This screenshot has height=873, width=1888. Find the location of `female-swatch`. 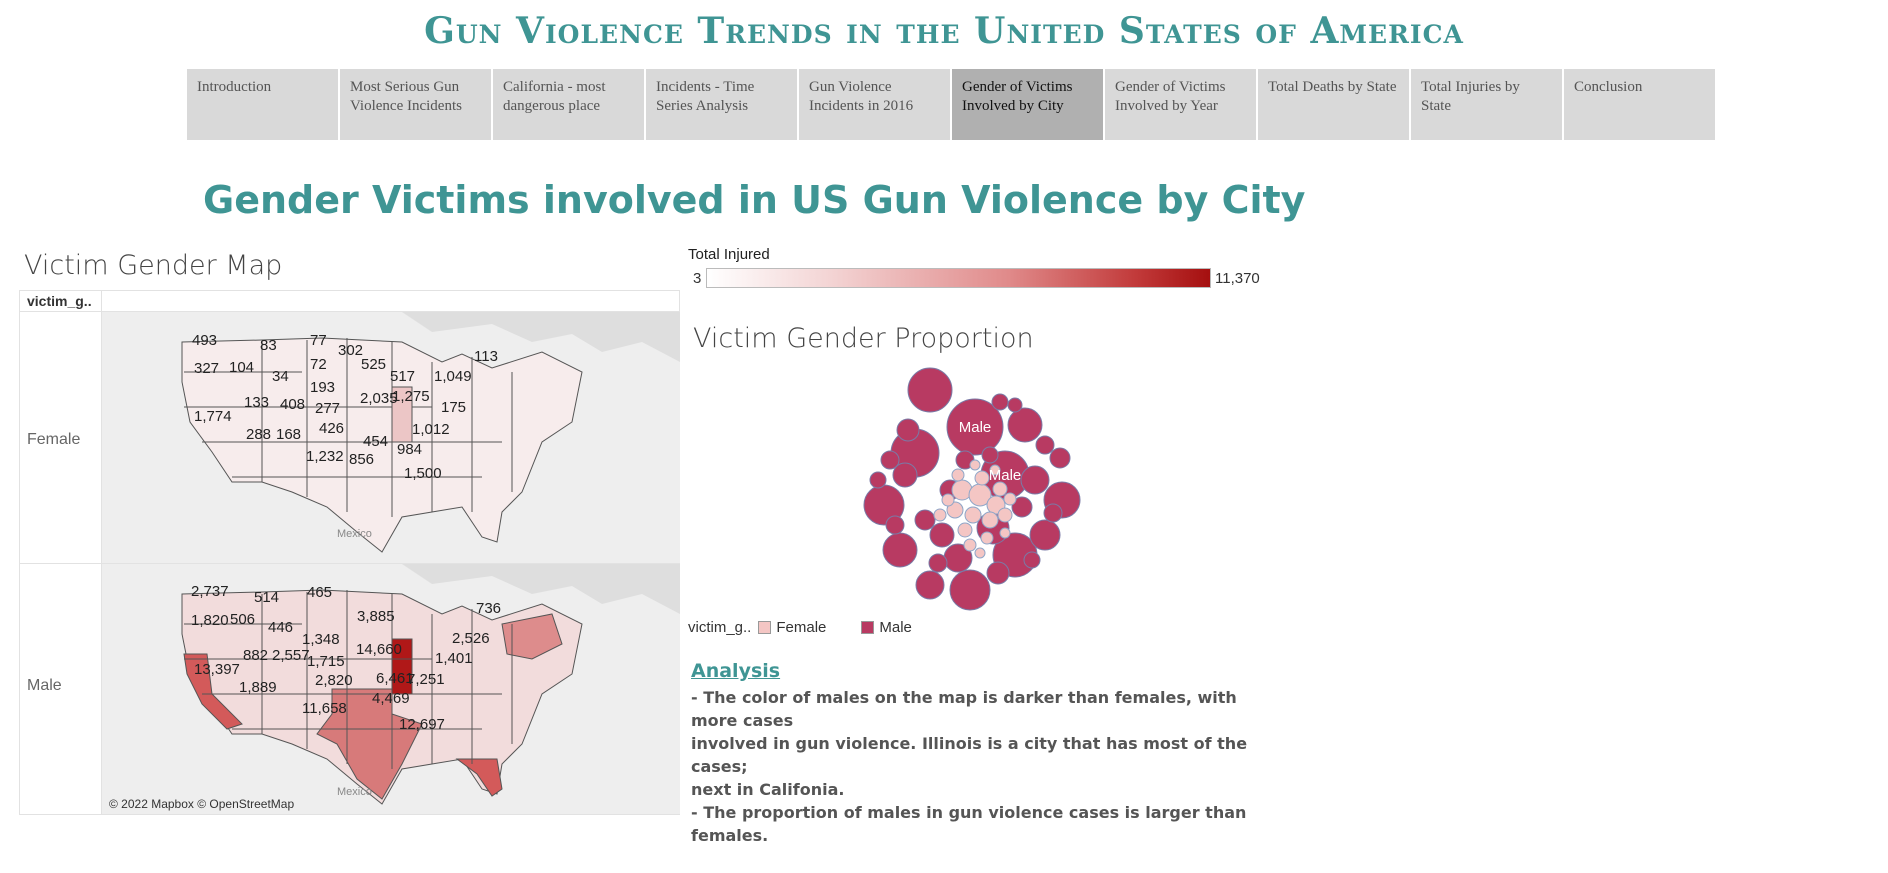

female-swatch is located at coordinates (765, 627).